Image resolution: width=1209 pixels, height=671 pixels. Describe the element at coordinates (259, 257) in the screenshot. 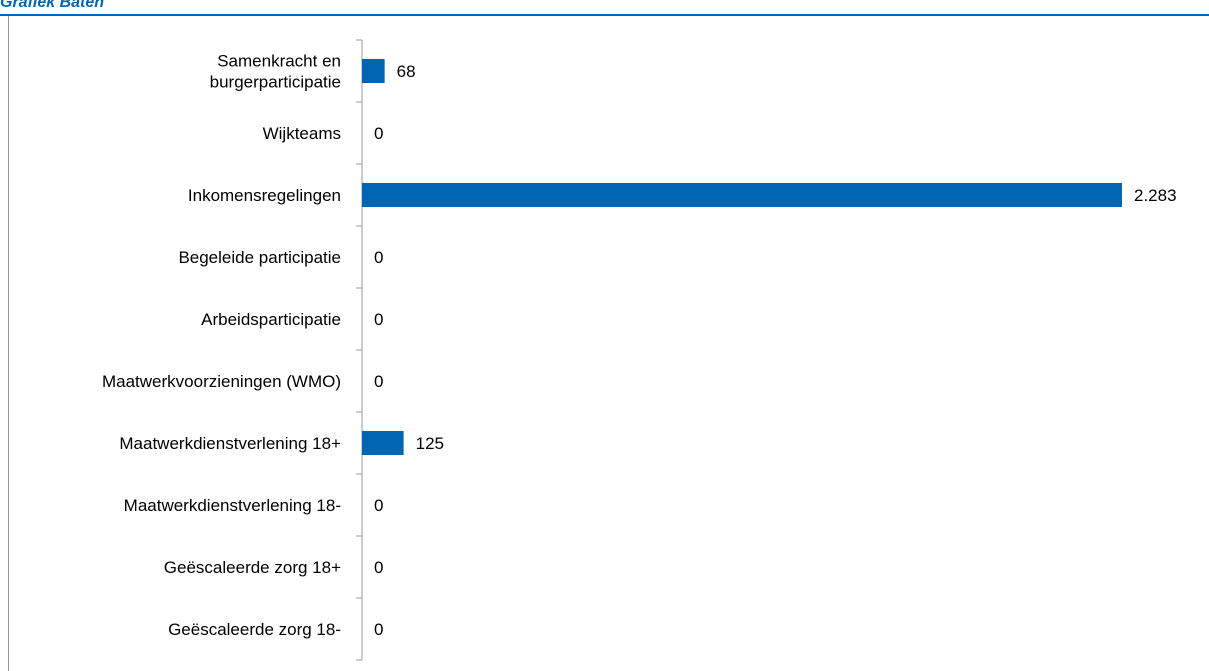

I see `category-label: Begeleide participatie` at that location.